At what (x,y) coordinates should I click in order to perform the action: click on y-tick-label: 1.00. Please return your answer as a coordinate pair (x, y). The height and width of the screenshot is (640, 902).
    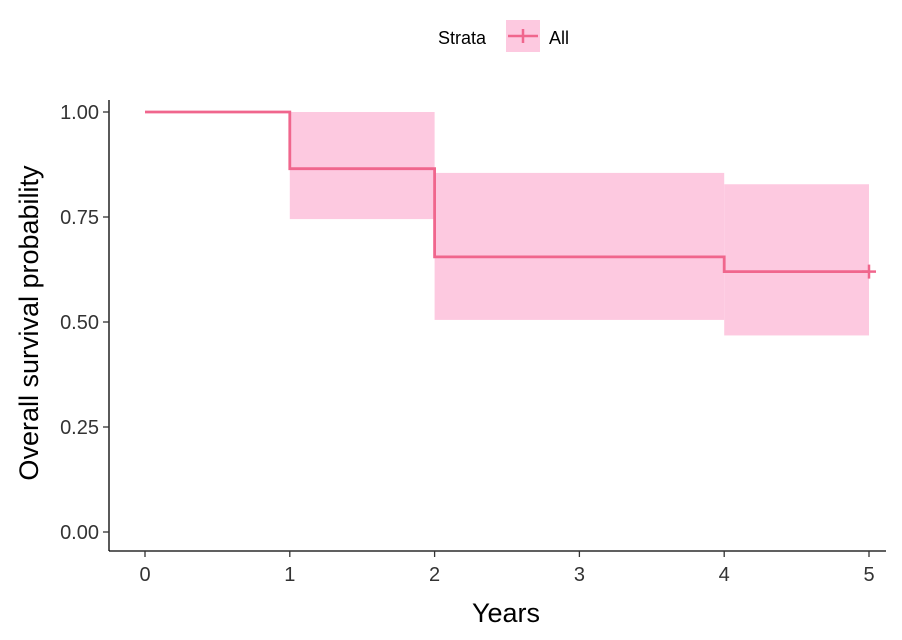
    Looking at the image, I should click on (79, 113).